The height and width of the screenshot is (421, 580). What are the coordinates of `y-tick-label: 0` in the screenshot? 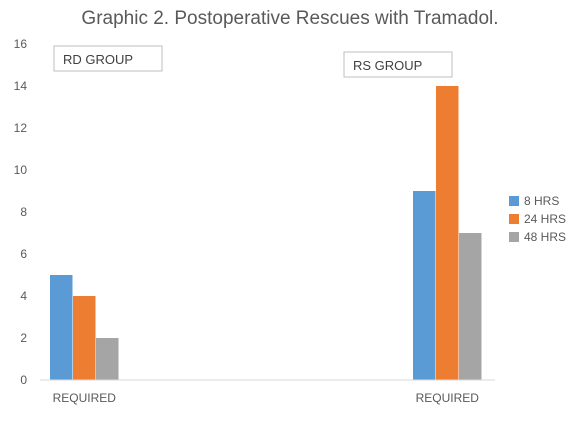 It's located at (23, 380).